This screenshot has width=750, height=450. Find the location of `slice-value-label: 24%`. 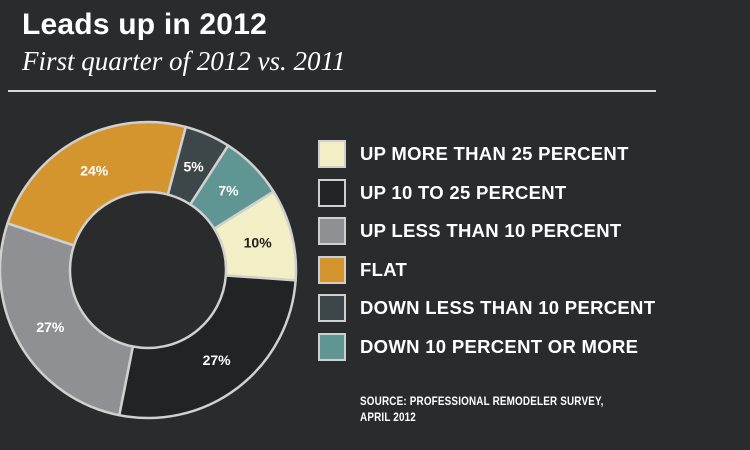

slice-value-label: 24% is located at coordinates (94, 171).